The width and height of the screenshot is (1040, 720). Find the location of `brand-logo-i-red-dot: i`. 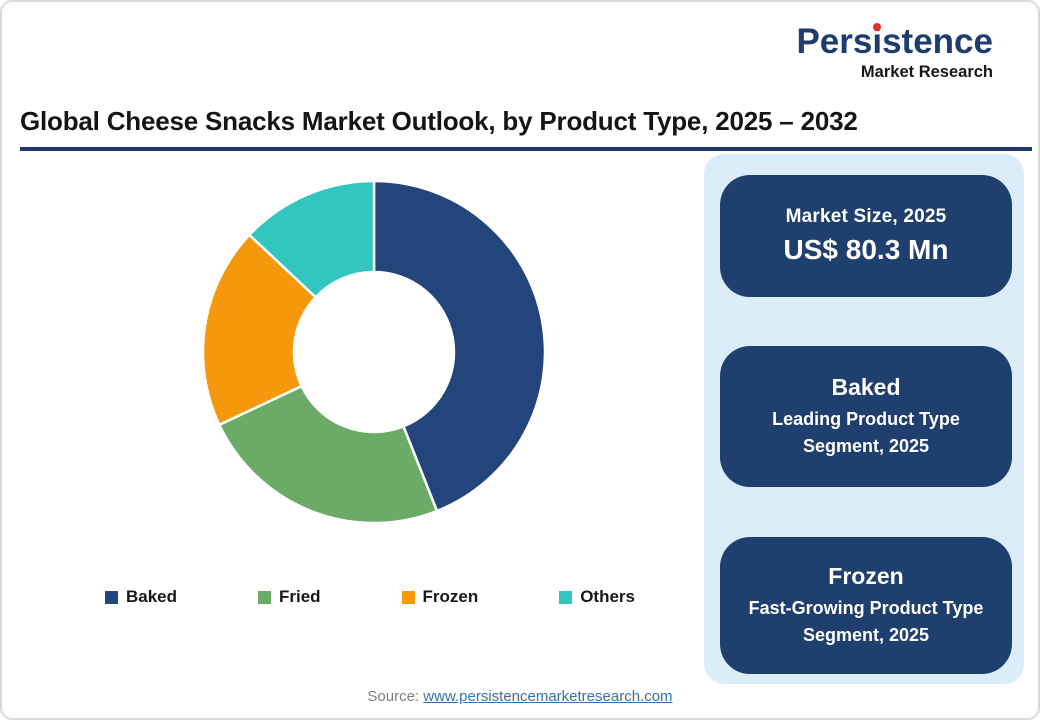

brand-logo-i-red-dot: i is located at coordinates (877, 41).